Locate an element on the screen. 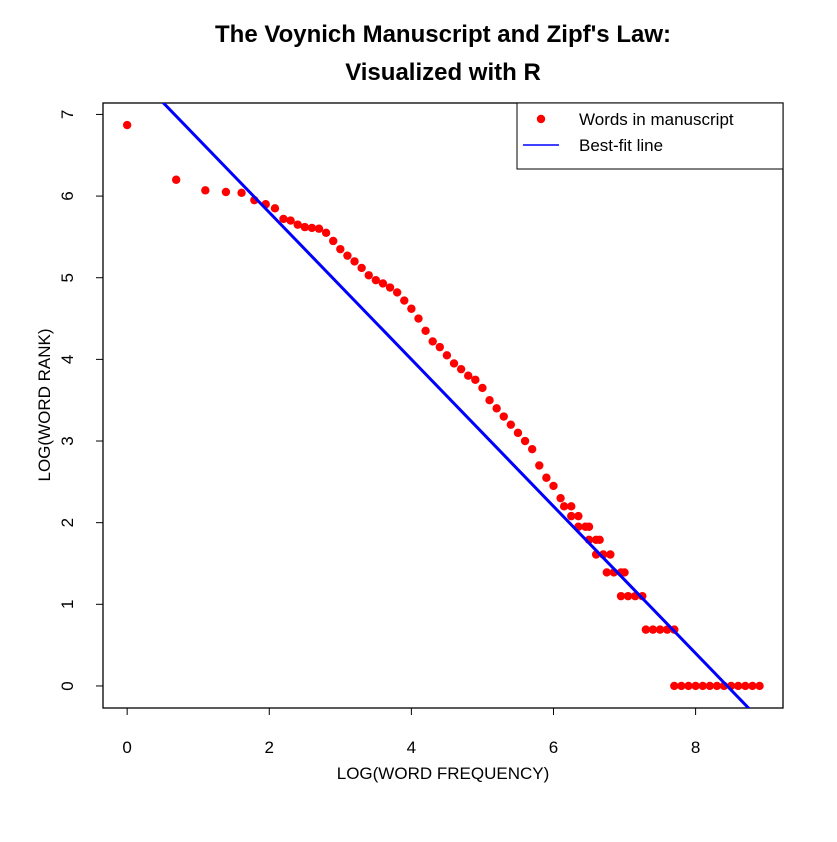  y-tick-label: 7 is located at coordinates (67, 114).